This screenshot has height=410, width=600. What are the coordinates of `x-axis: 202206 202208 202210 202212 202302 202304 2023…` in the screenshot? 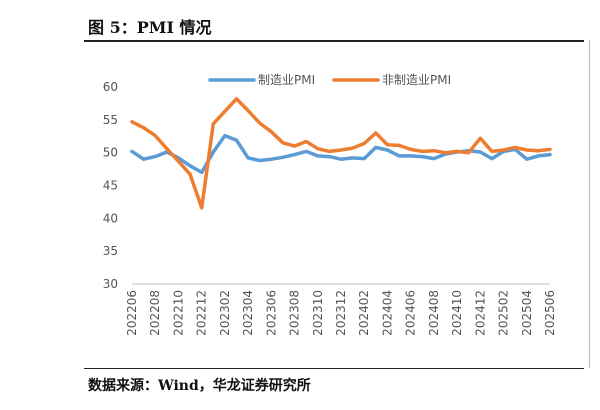 It's located at (341, 309).